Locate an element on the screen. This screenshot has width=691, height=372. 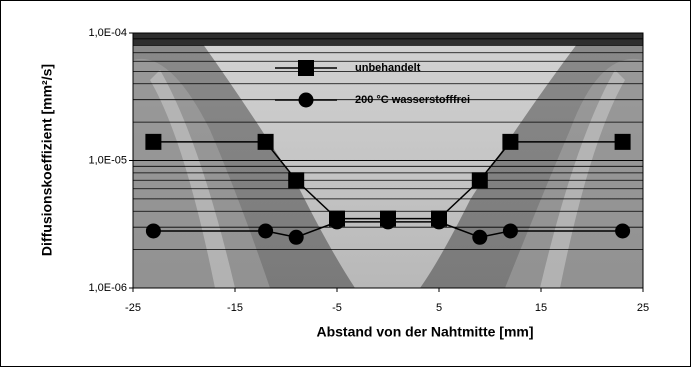
y-axis-label: Diffusionskoeffizient [mm²/s] is located at coordinates (47, 160).